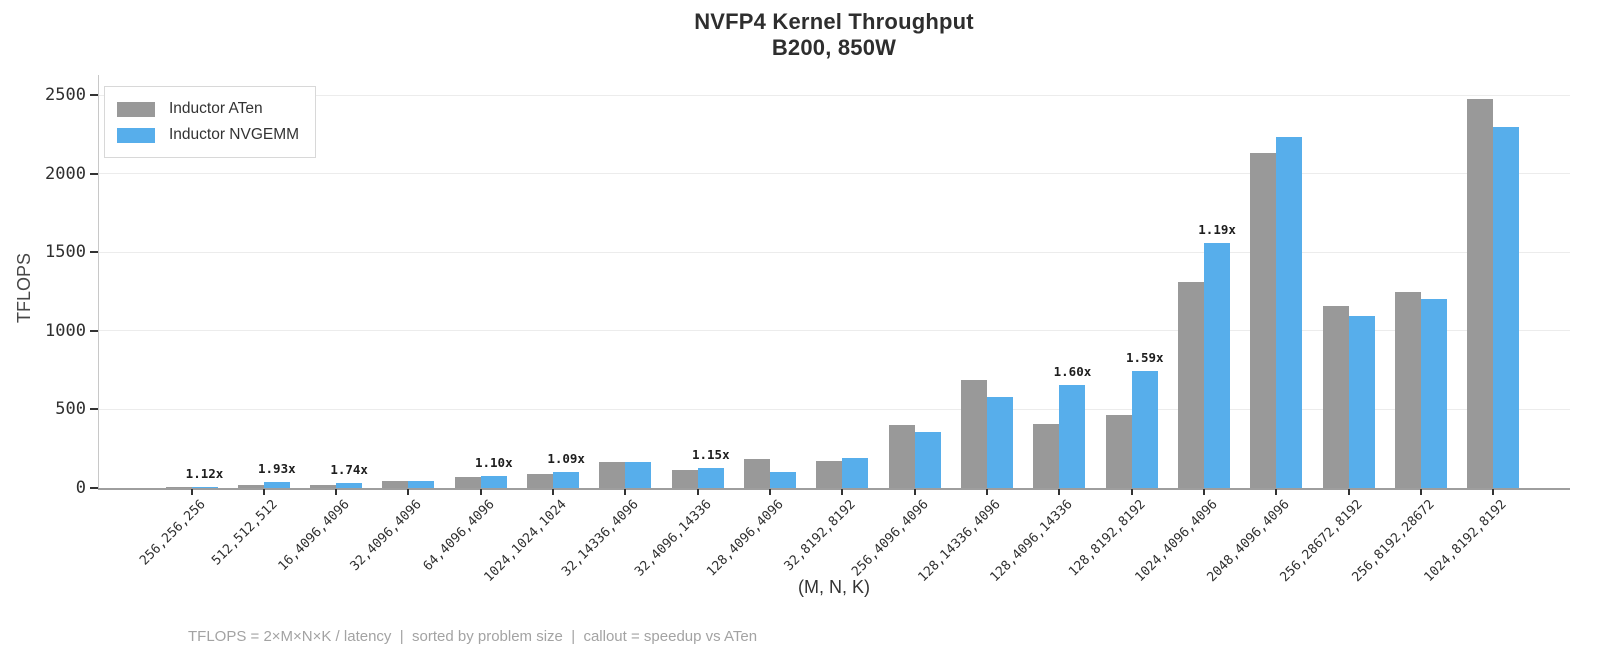 The height and width of the screenshot is (669, 1600). Describe the element at coordinates (80, 488) in the screenshot. I see `y-tick-label: 0` at that location.